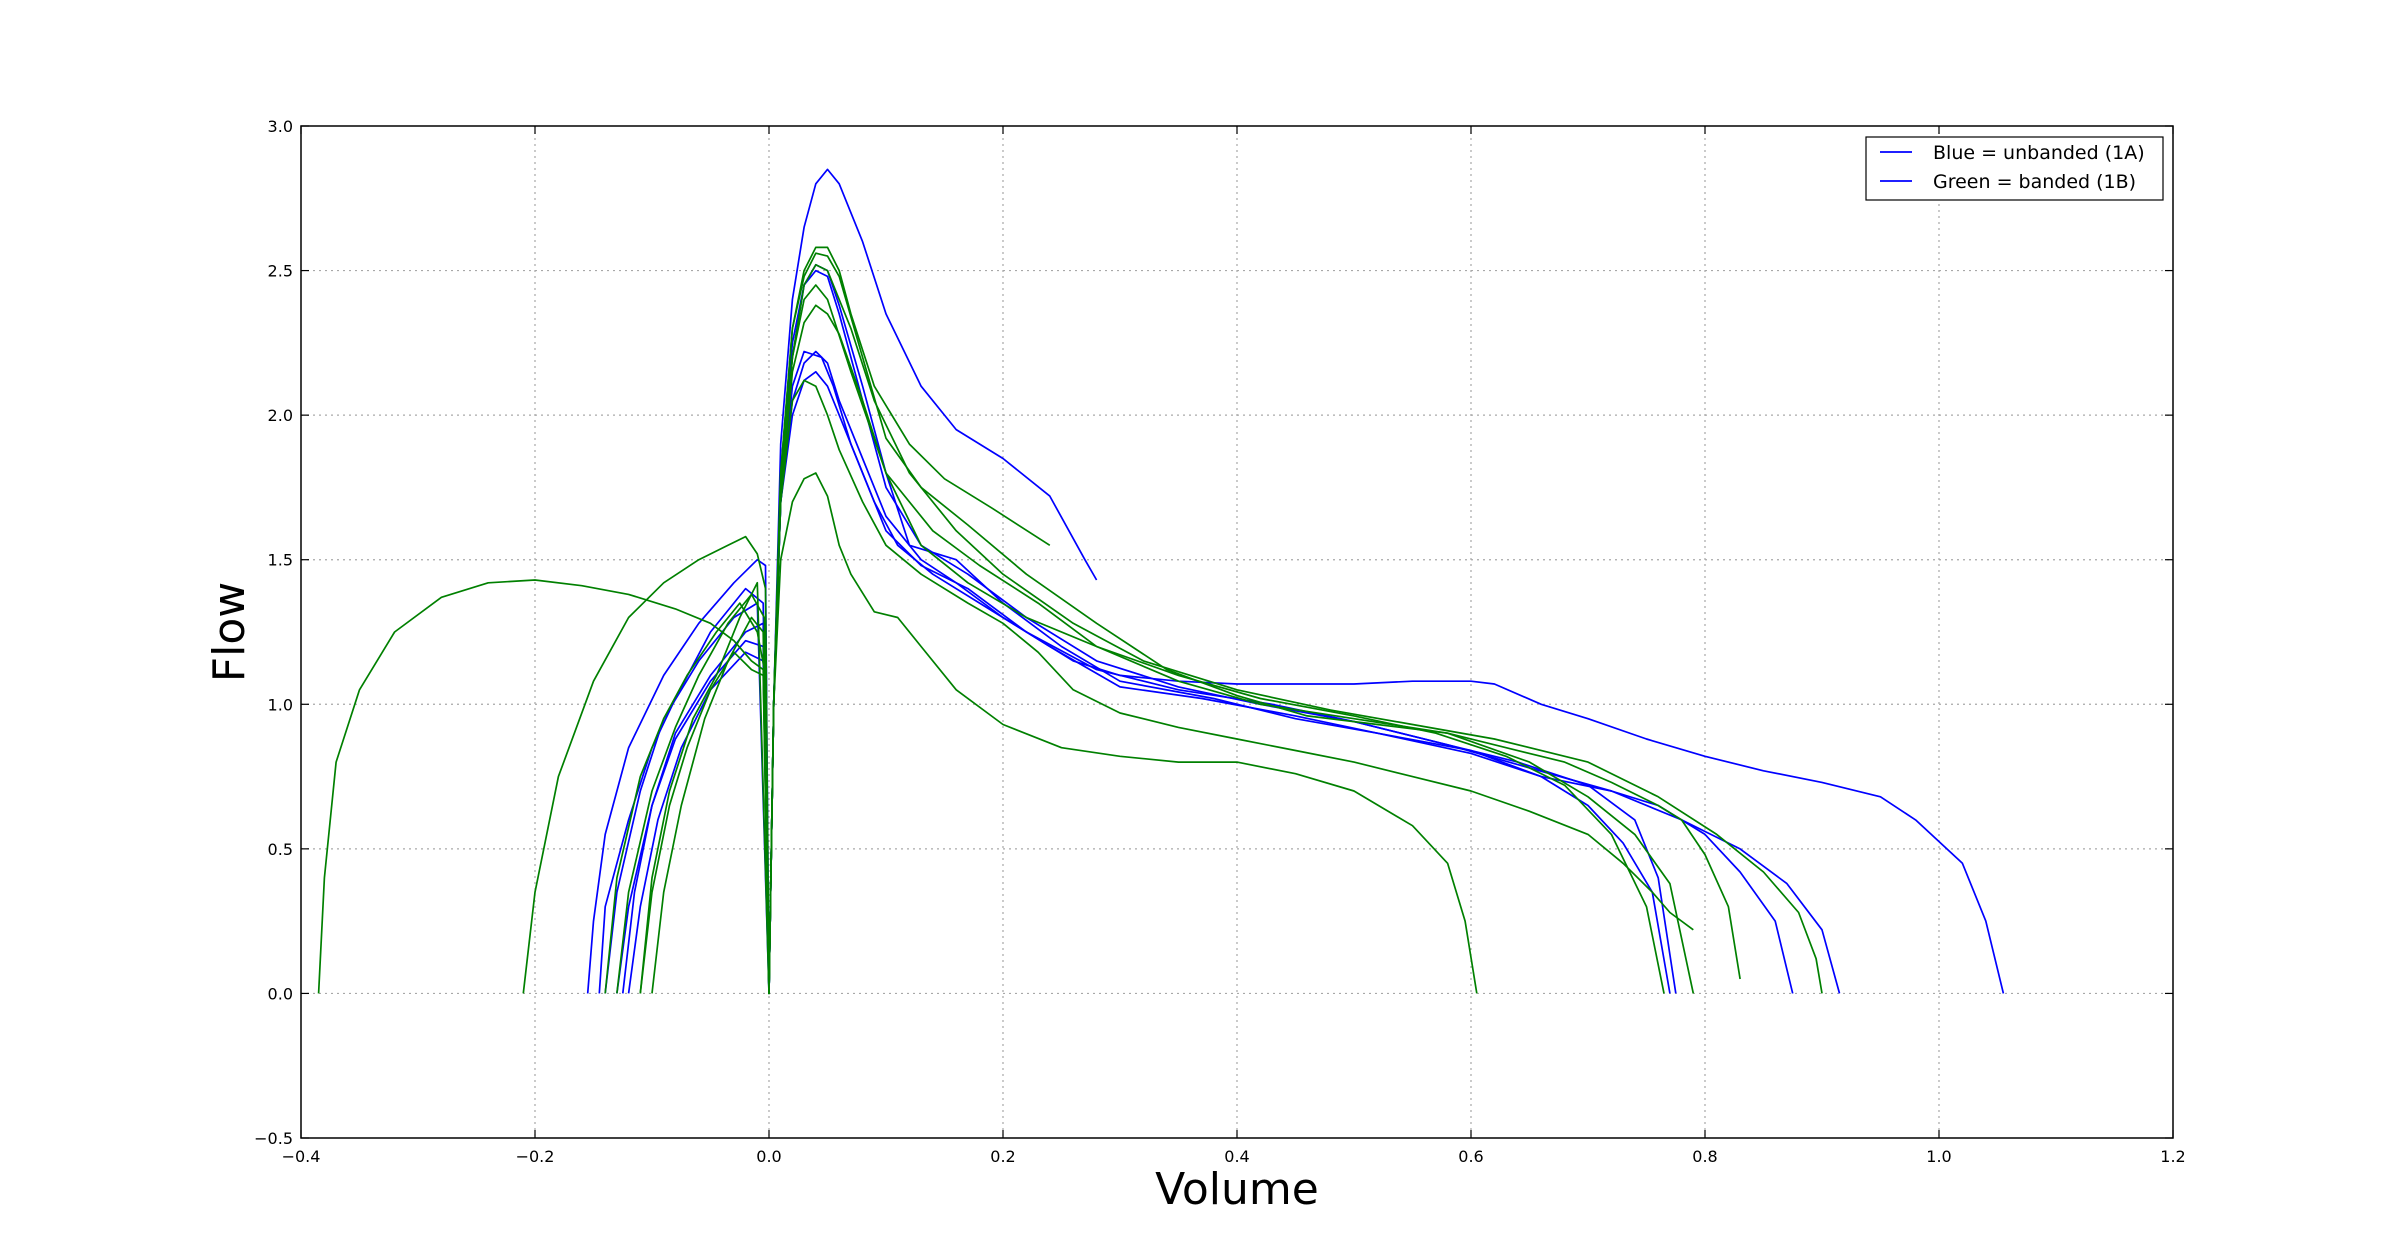 This screenshot has height=1256, width=2397. I want to click on x-axis-label: Volume, so click(1237, 1189).